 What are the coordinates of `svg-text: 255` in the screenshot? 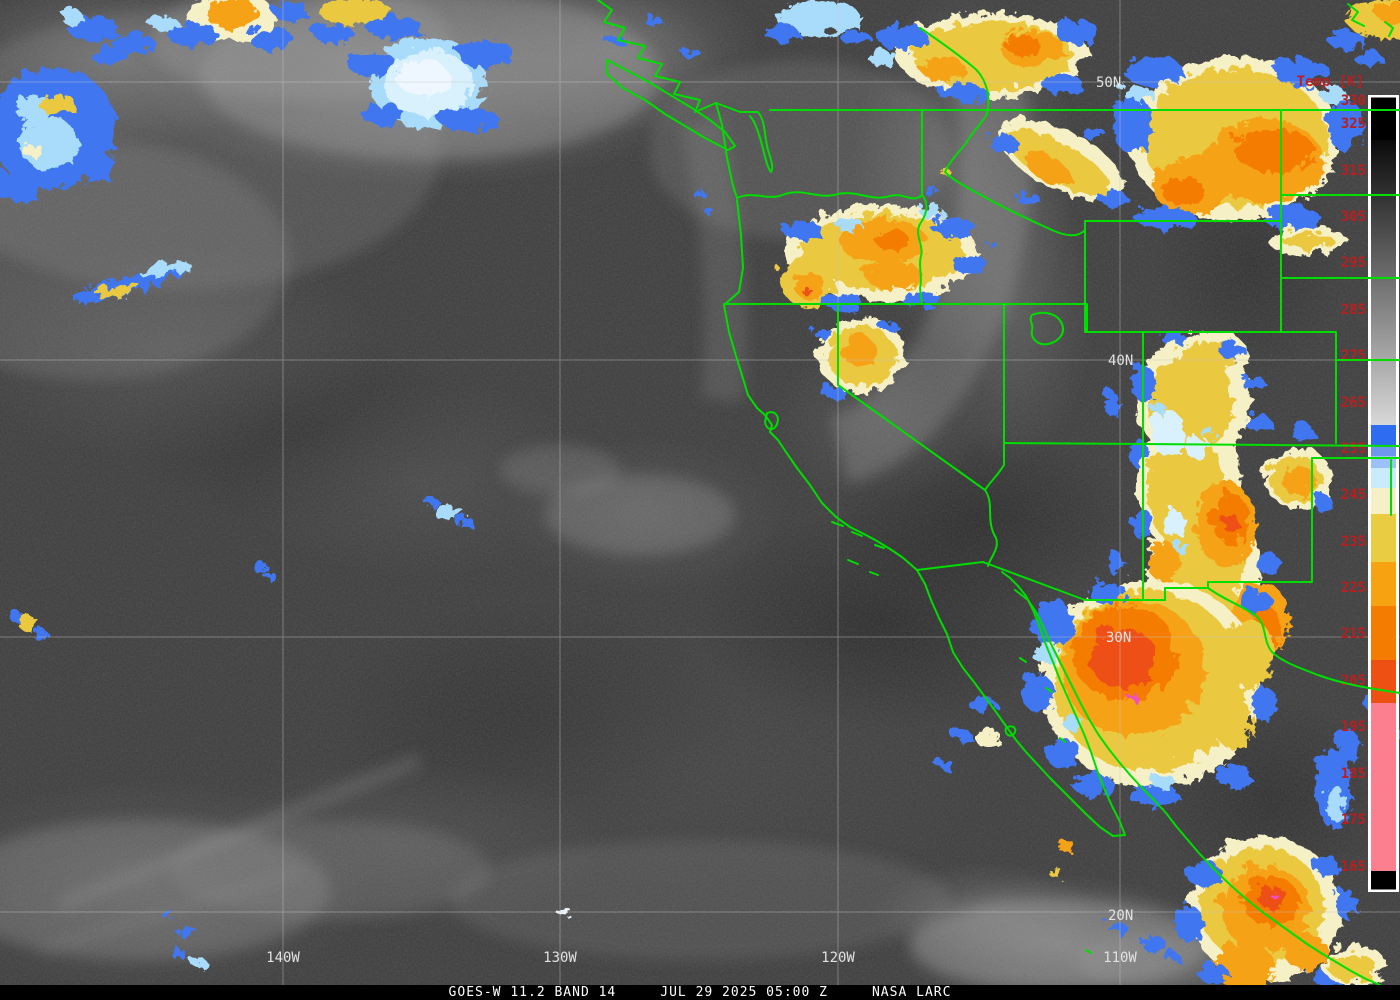 It's located at (1353, 449).